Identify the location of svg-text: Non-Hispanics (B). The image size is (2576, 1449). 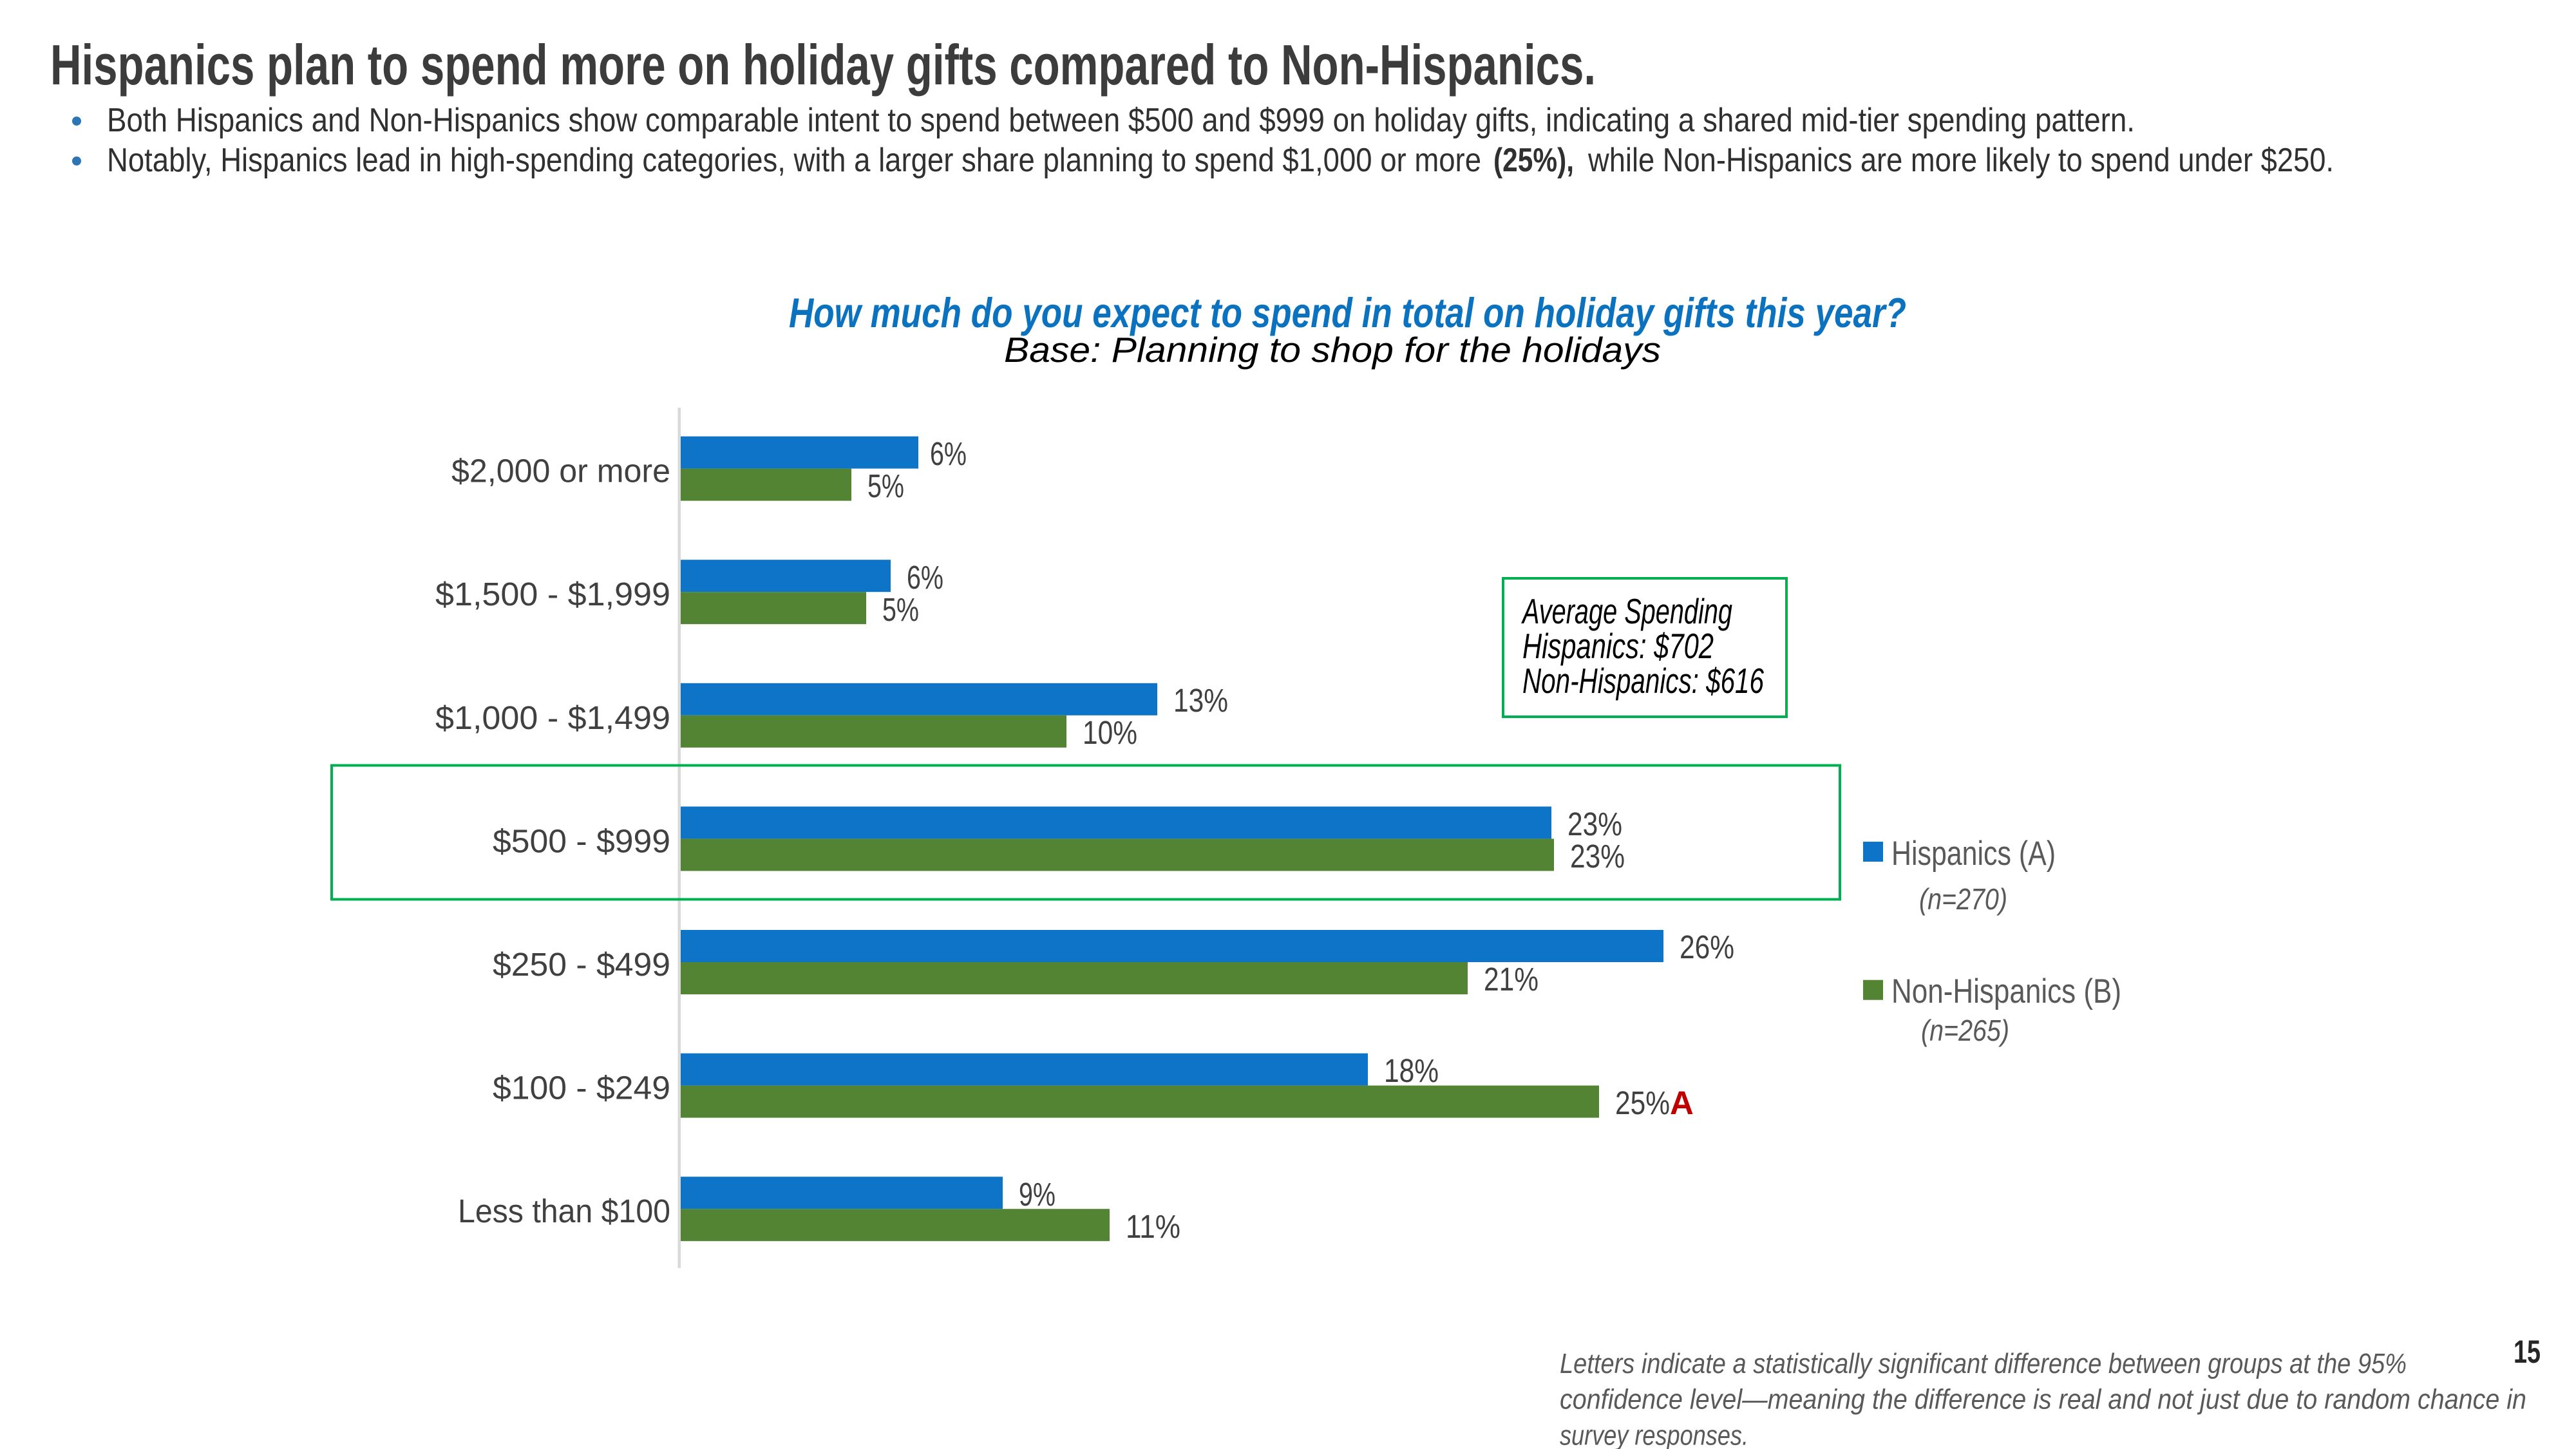
(2006, 991).